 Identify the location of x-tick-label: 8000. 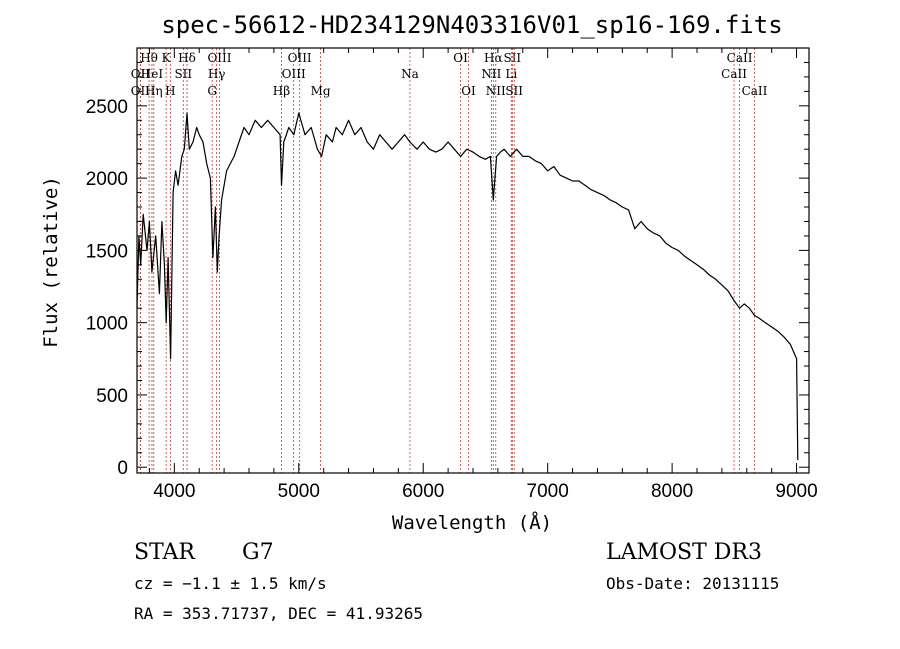
(672, 491).